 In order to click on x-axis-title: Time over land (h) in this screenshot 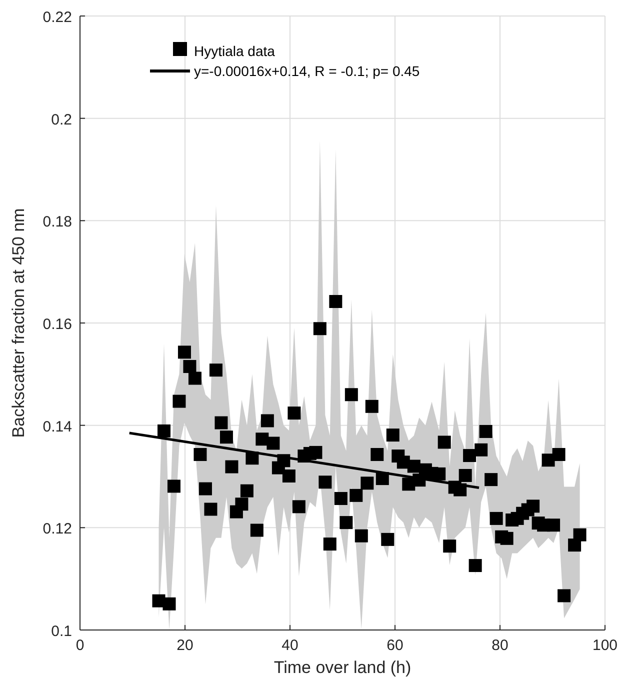, I will do `click(343, 667)`.